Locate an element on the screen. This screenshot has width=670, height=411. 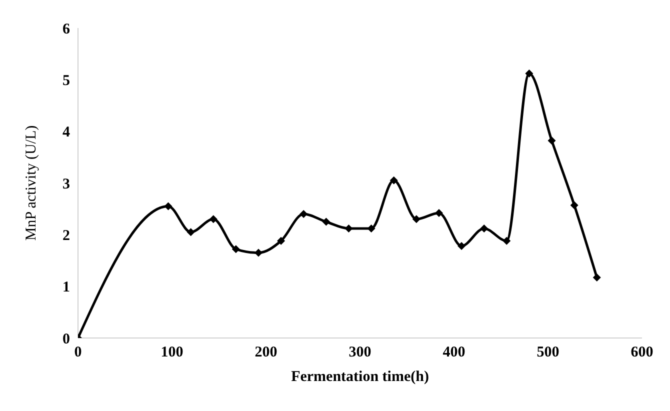
x-tick-label: 600 is located at coordinates (642, 352).